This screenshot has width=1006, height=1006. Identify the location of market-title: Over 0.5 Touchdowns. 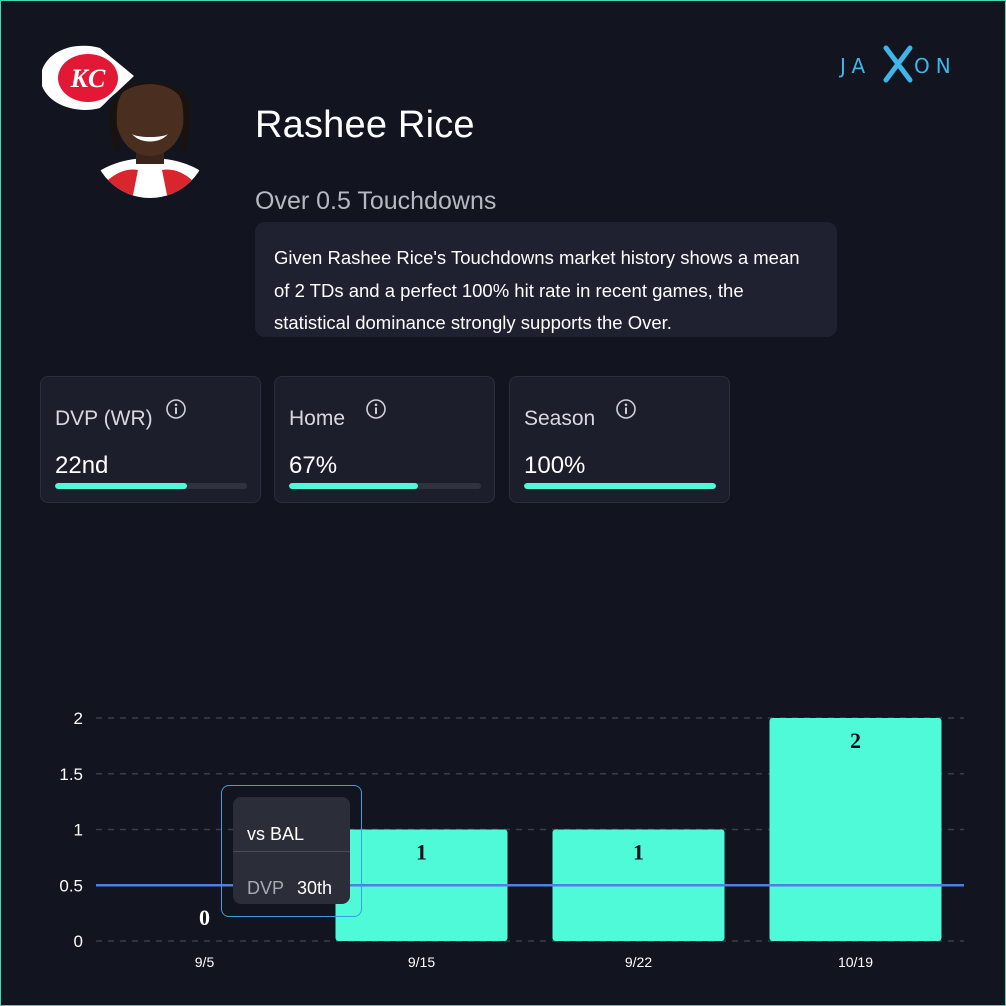
(376, 201).